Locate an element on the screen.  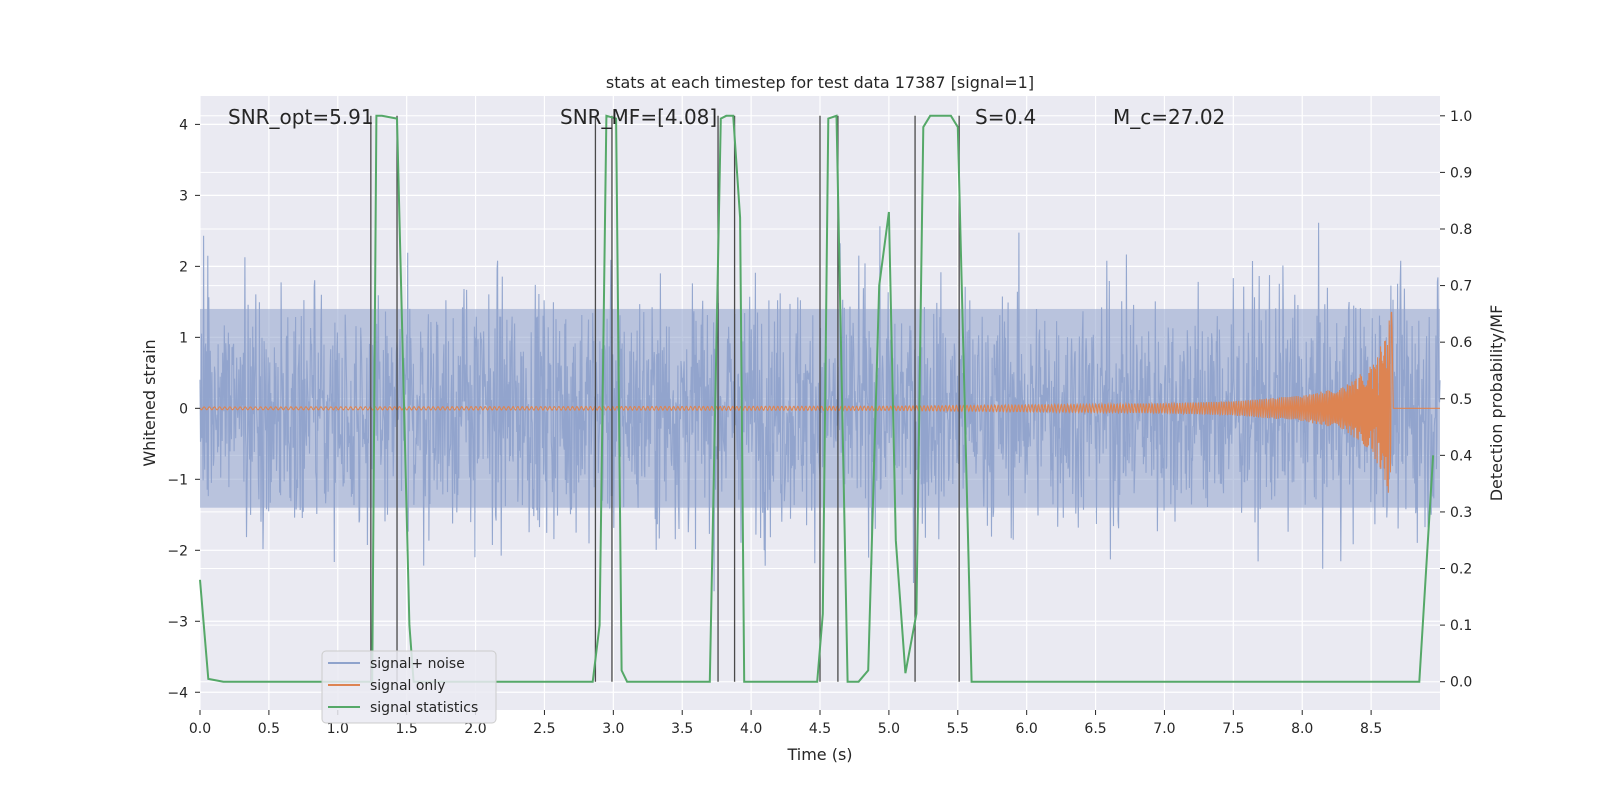
x-tick-label: 5.0 is located at coordinates (889, 729).